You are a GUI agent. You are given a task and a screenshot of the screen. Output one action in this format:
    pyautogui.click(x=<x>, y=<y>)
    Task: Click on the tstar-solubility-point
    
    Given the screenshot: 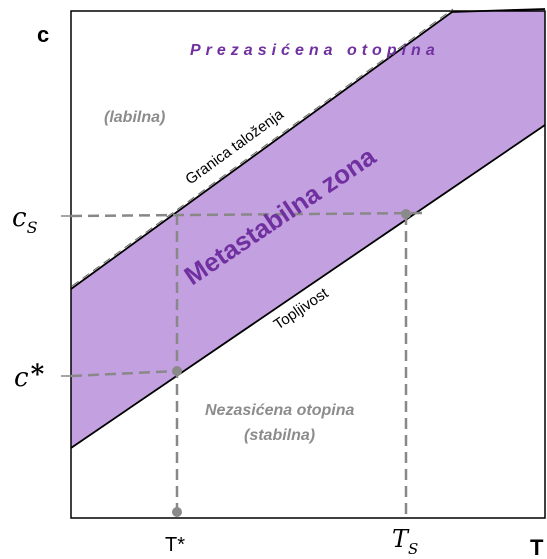 What is the action you would take?
    pyautogui.click(x=177, y=371)
    